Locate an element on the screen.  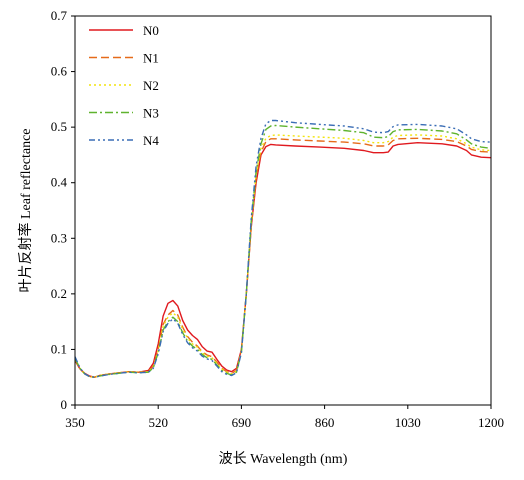
y-tick-label: 0 is located at coordinates (64, 404).